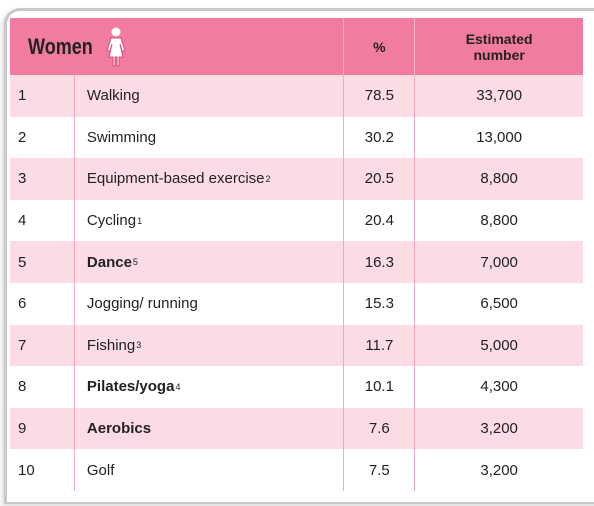 Image resolution: width=594 pixels, height=506 pixels. What do you see at coordinates (210, 303) in the screenshot?
I see `activity-cell: Jogging/ running` at bounding box center [210, 303].